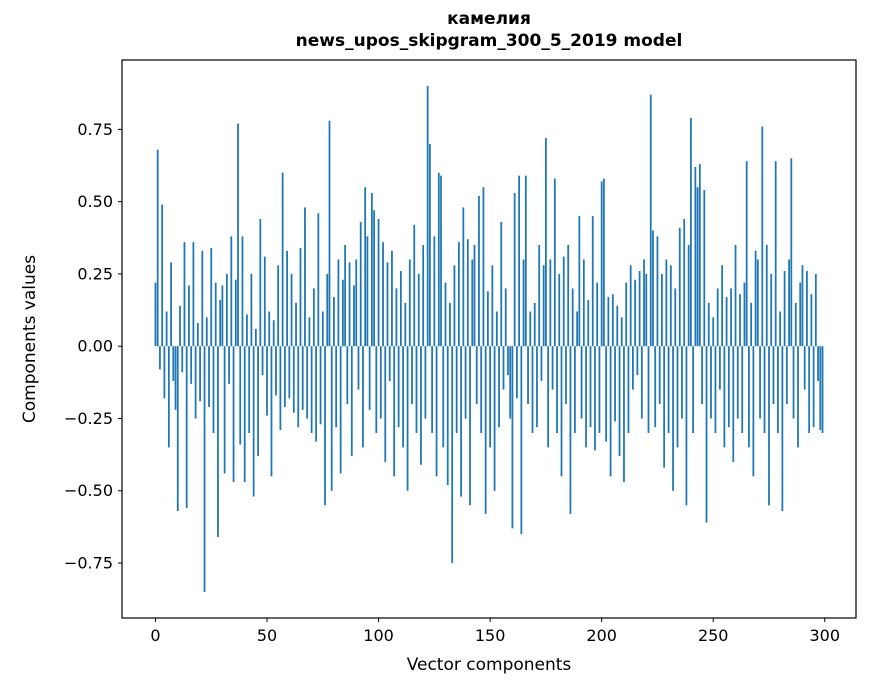  What do you see at coordinates (601, 635) in the screenshot?
I see `x-tick-label: 200` at bounding box center [601, 635].